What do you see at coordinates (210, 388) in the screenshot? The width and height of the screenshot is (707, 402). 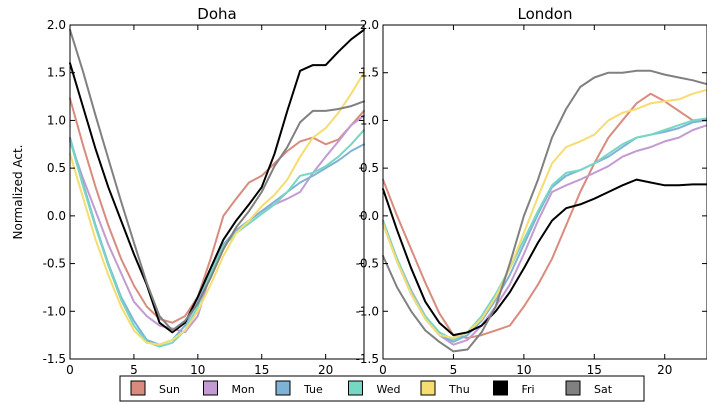 I see `legend-swatch-mon` at bounding box center [210, 388].